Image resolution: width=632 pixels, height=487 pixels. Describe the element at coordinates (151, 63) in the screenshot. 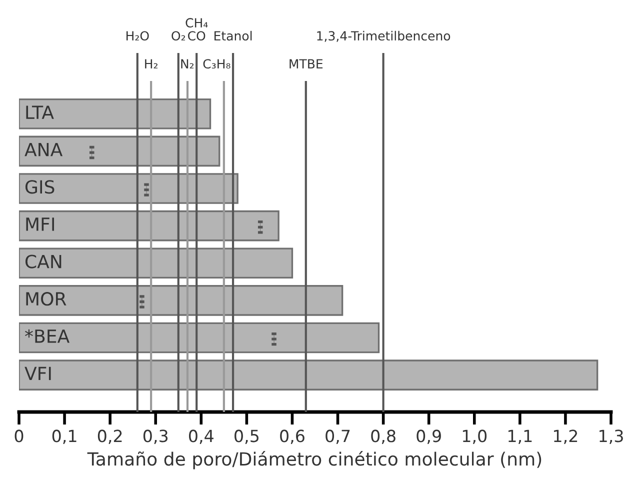

I see `ref-line-label: H₂` at that location.